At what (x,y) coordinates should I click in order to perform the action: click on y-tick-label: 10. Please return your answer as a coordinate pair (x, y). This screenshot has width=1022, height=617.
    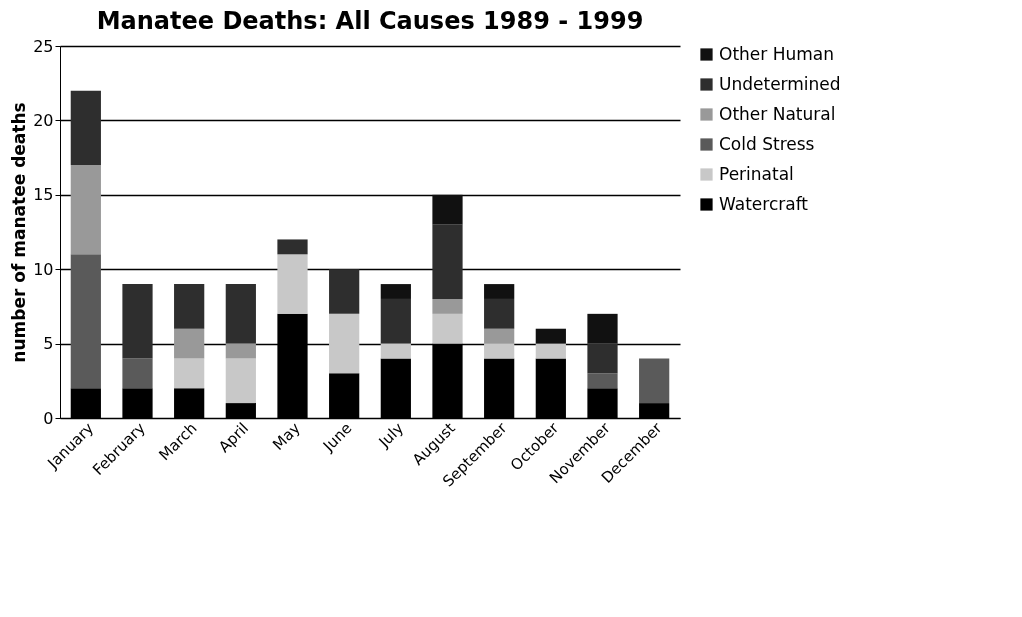
    Looking at the image, I should click on (43, 269).